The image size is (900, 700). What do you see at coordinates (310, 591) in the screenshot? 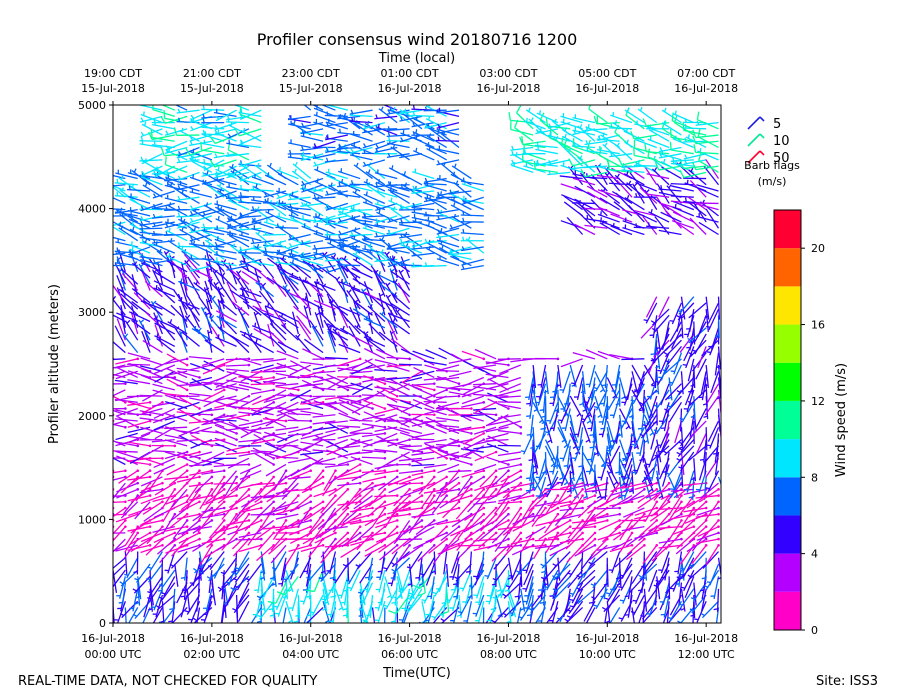
I see `wind-barb-feather` at bounding box center [310, 591].